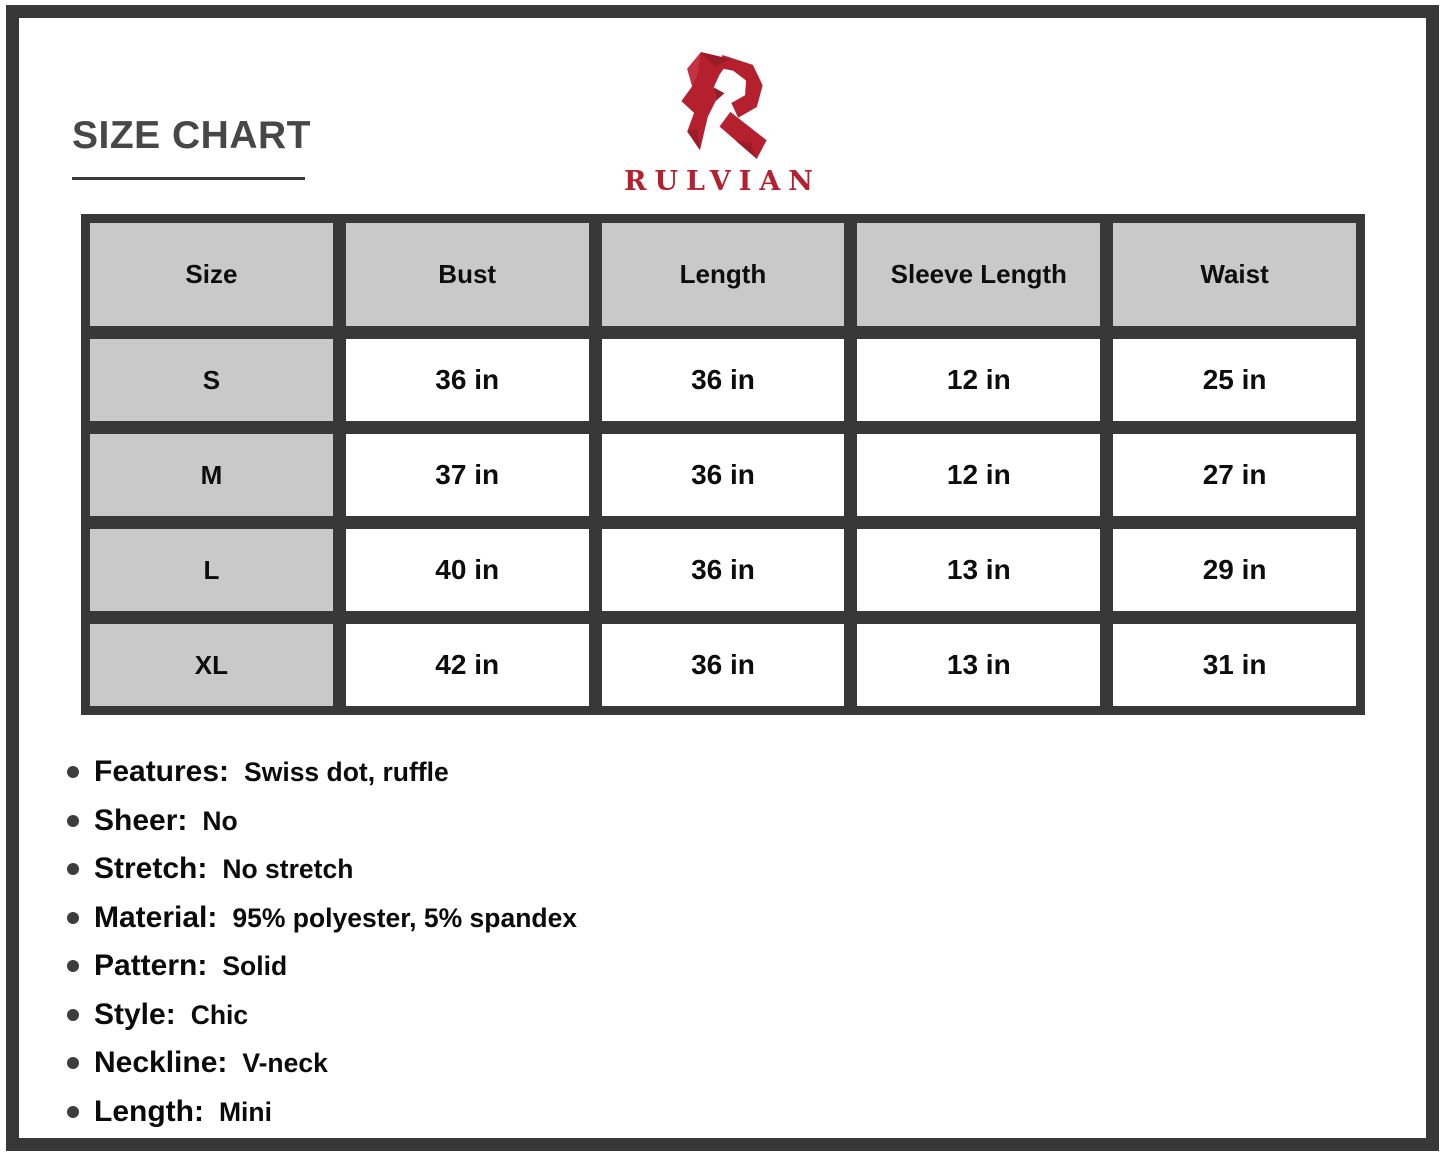 The width and height of the screenshot is (1445, 1156). What do you see at coordinates (211, 475) in the screenshot?
I see `size-label-cell: M` at bounding box center [211, 475].